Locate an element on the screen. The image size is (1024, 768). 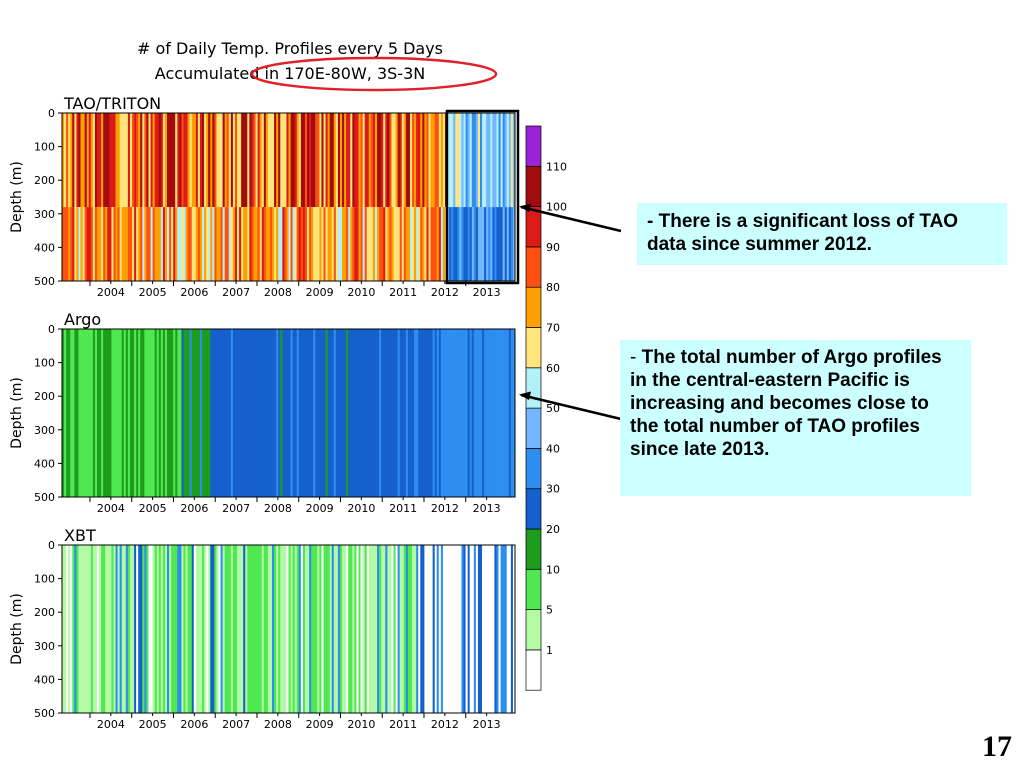
arrow-to-tao is located at coordinates (571, 219).